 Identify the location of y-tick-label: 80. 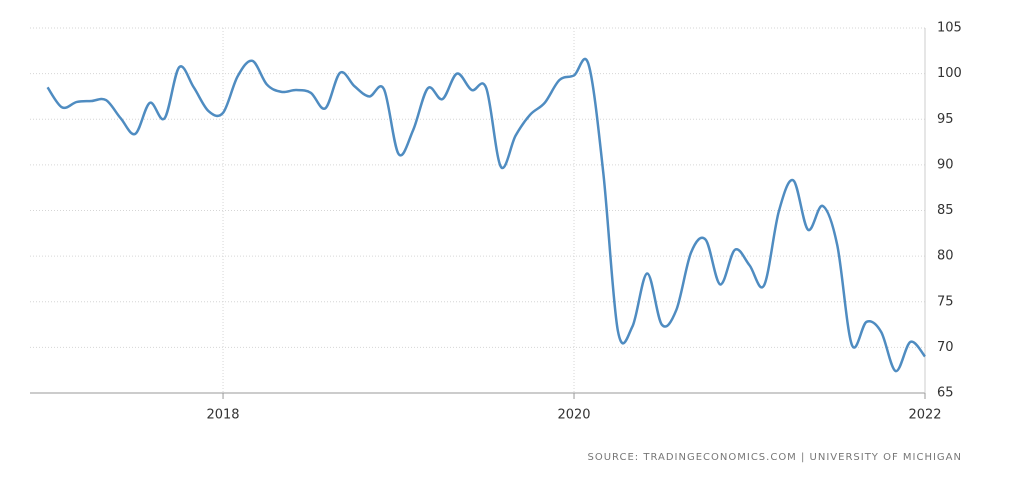
(945, 256).